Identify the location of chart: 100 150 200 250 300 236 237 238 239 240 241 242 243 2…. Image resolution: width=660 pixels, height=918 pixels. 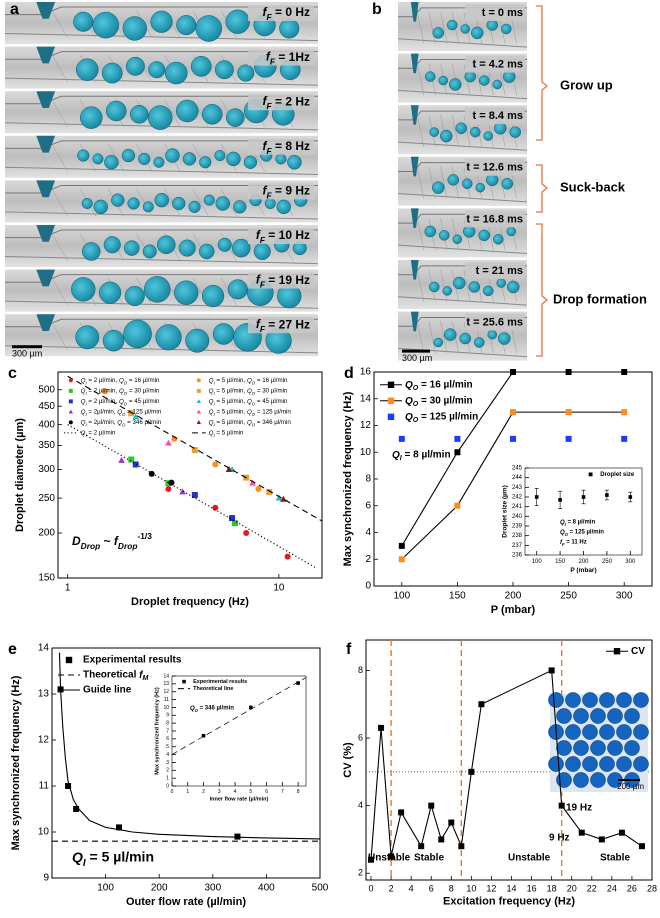
(572, 520).